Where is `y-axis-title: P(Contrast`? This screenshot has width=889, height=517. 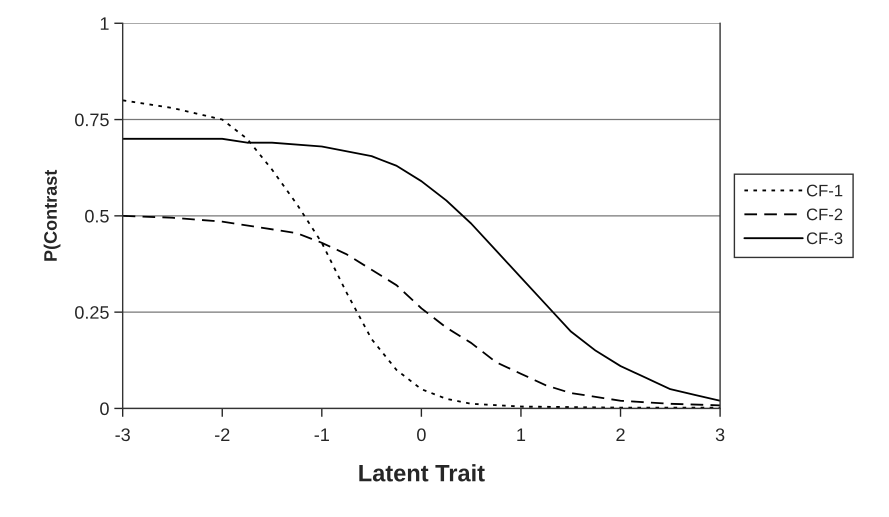 y-axis-title: P(Contrast is located at coordinates (52, 215).